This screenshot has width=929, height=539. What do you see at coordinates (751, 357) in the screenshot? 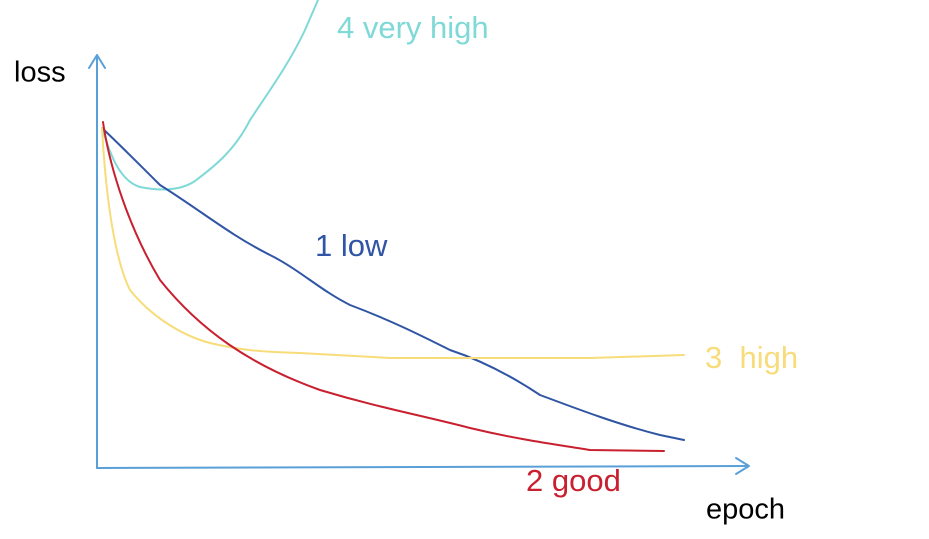
I see `curve-label: 3 high` at bounding box center [751, 357].